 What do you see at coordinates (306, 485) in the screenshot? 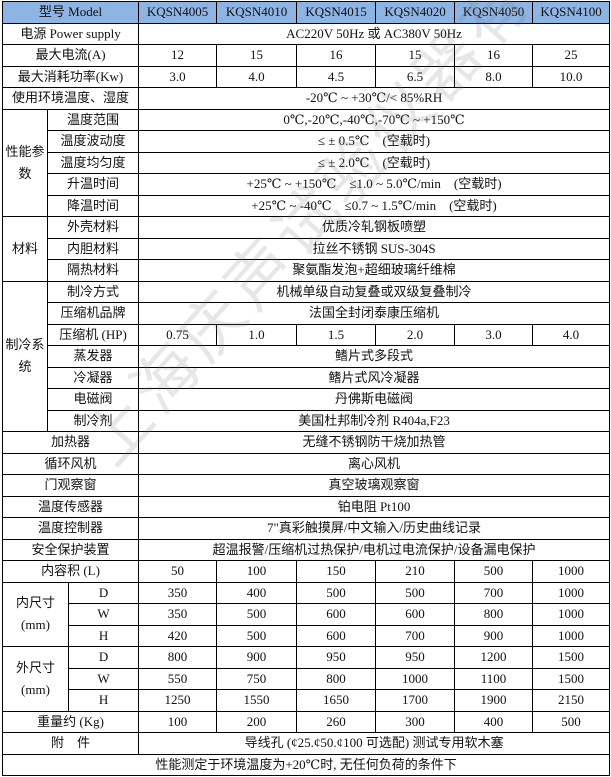
I see `window-row: 门观察窗 真空玻璃观察窗` at bounding box center [306, 485].